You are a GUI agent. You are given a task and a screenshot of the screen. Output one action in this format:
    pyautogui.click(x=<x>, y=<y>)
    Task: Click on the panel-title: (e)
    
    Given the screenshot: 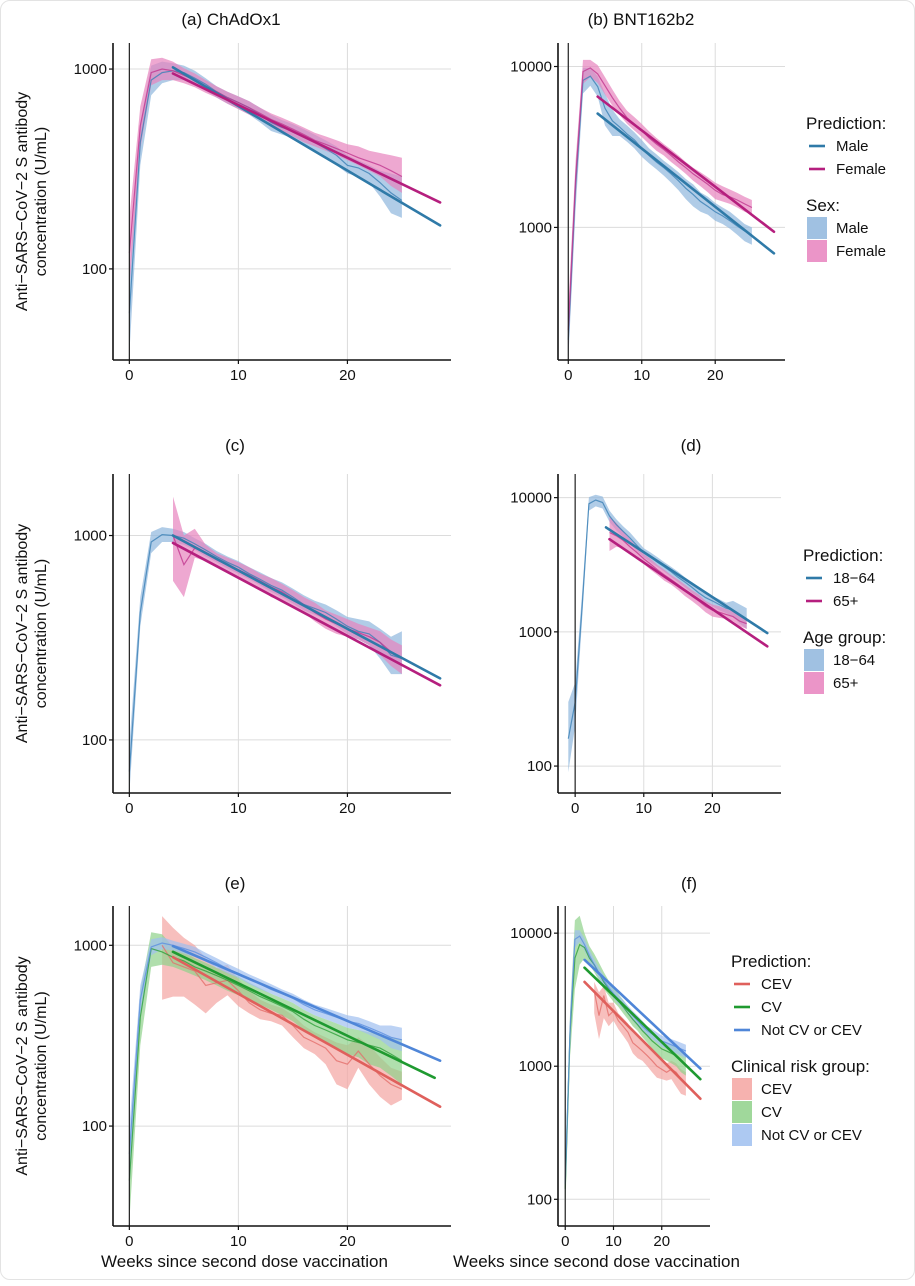 What is the action you would take?
    pyautogui.click(x=235, y=883)
    